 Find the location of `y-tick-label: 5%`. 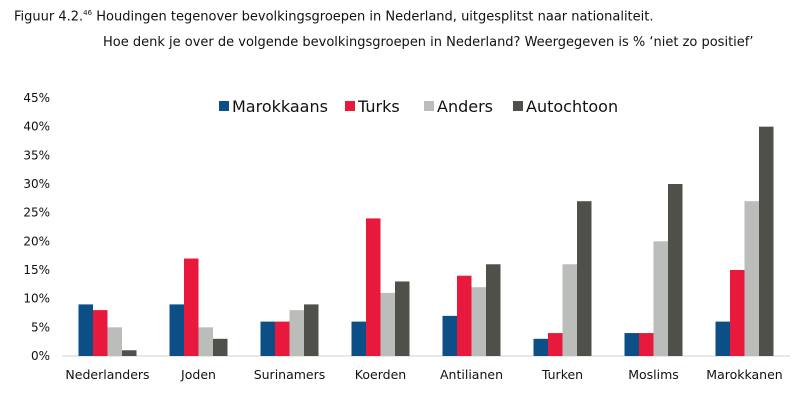

y-tick-label: 5% is located at coordinates (40, 327).